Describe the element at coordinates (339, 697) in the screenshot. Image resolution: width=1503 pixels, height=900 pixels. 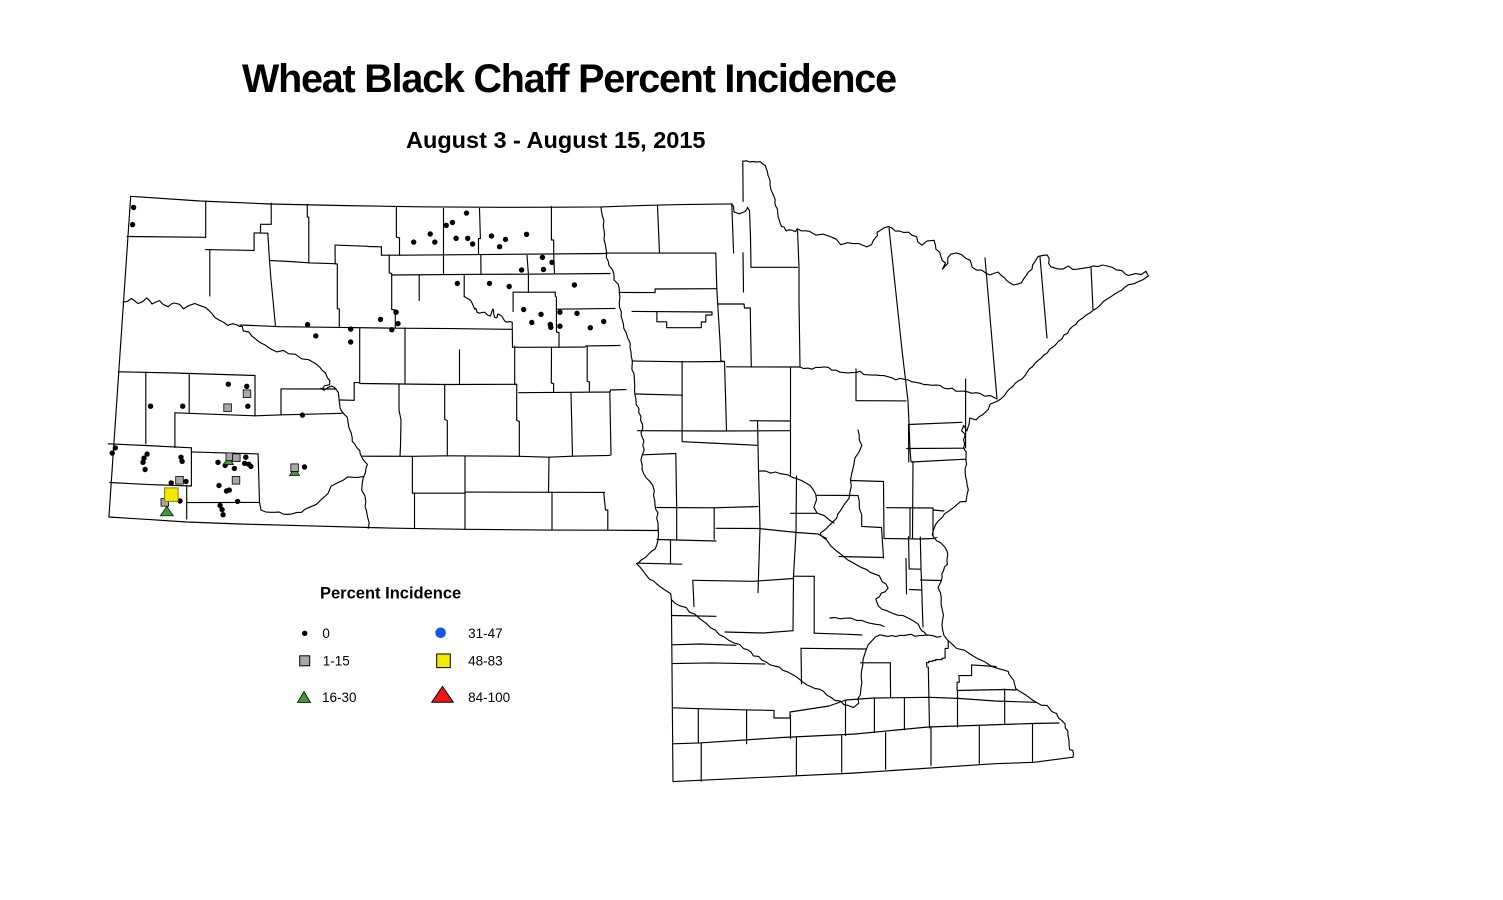
I see `svg-text: 16-30` at that location.